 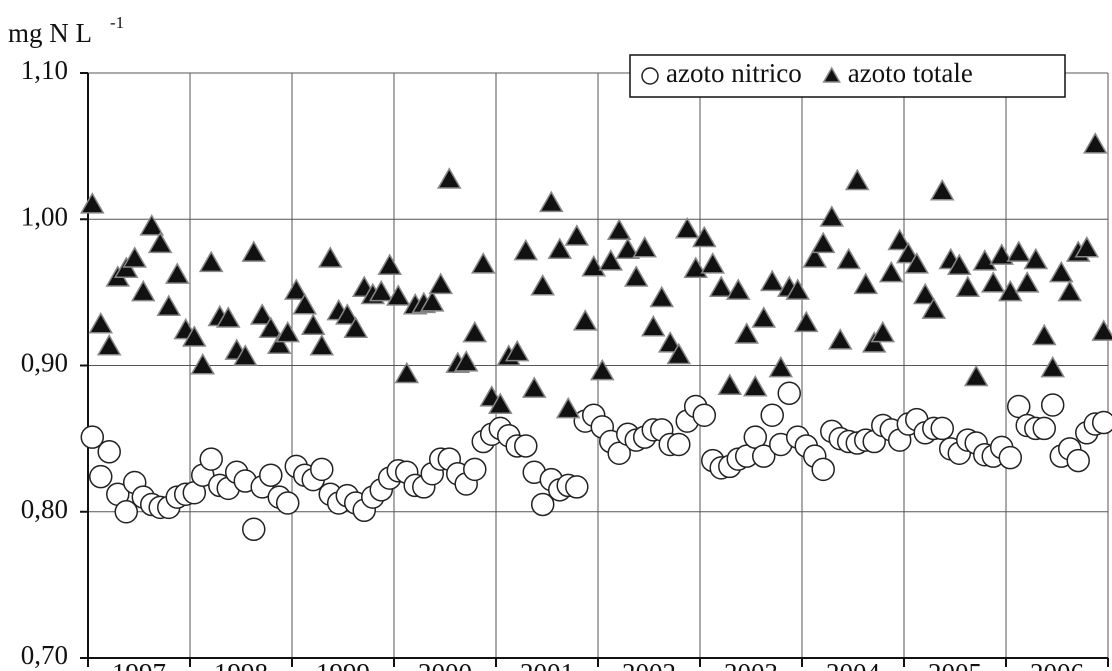 What do you see at coordinates (734, 73) in the screenshot?
I see `legend-label: azoto nitrico` at bounding box center [734, 73].